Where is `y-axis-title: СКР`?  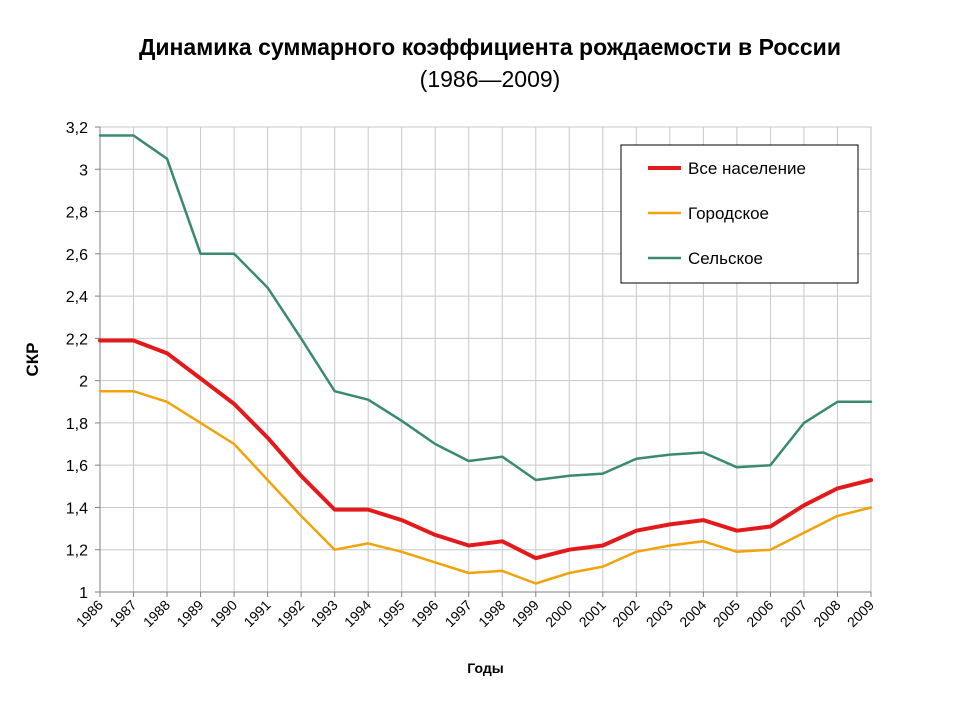 y-axis-title: СКР is located at coordinates (32, 360).